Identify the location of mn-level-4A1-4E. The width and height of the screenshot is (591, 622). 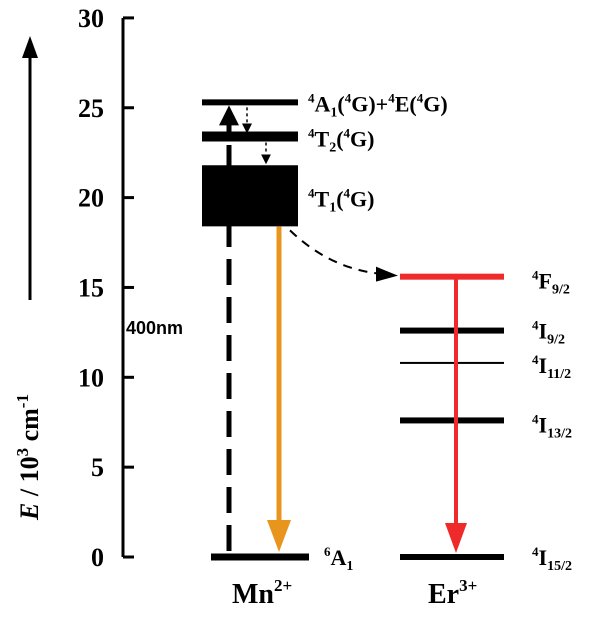
(250, 102).